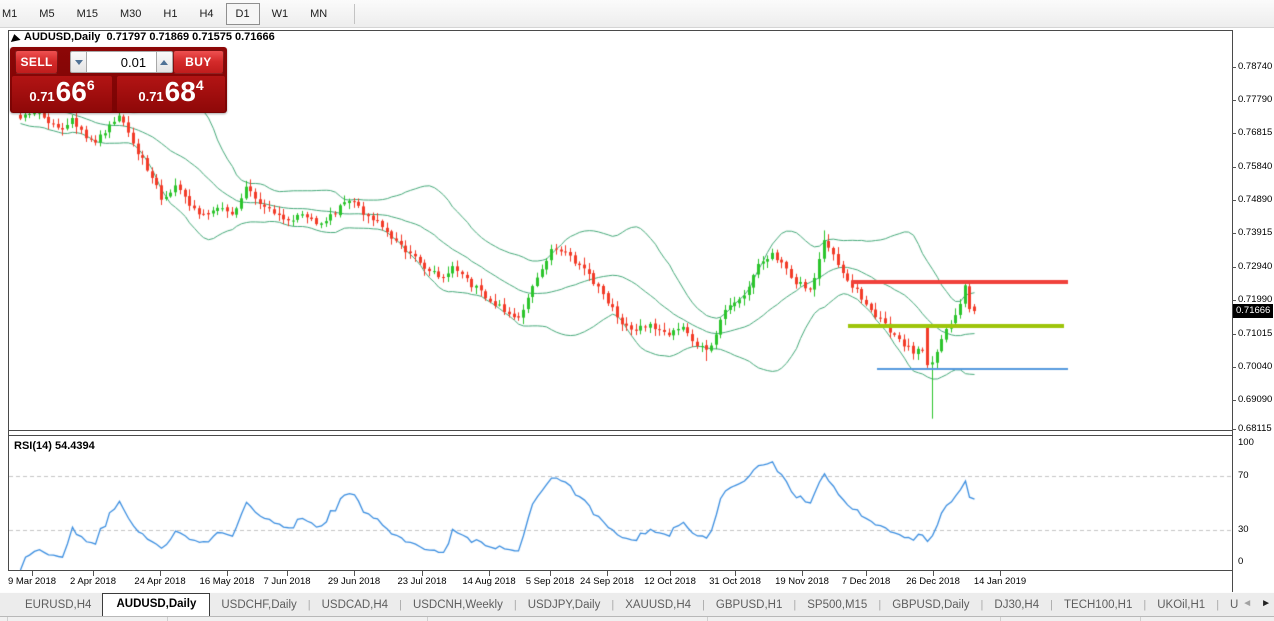 Image resolution: width=1274 pixels, height=621 pixels. I want to click on tab-gbpusd-h1: GBPUSD,H1, so click(749, 605).